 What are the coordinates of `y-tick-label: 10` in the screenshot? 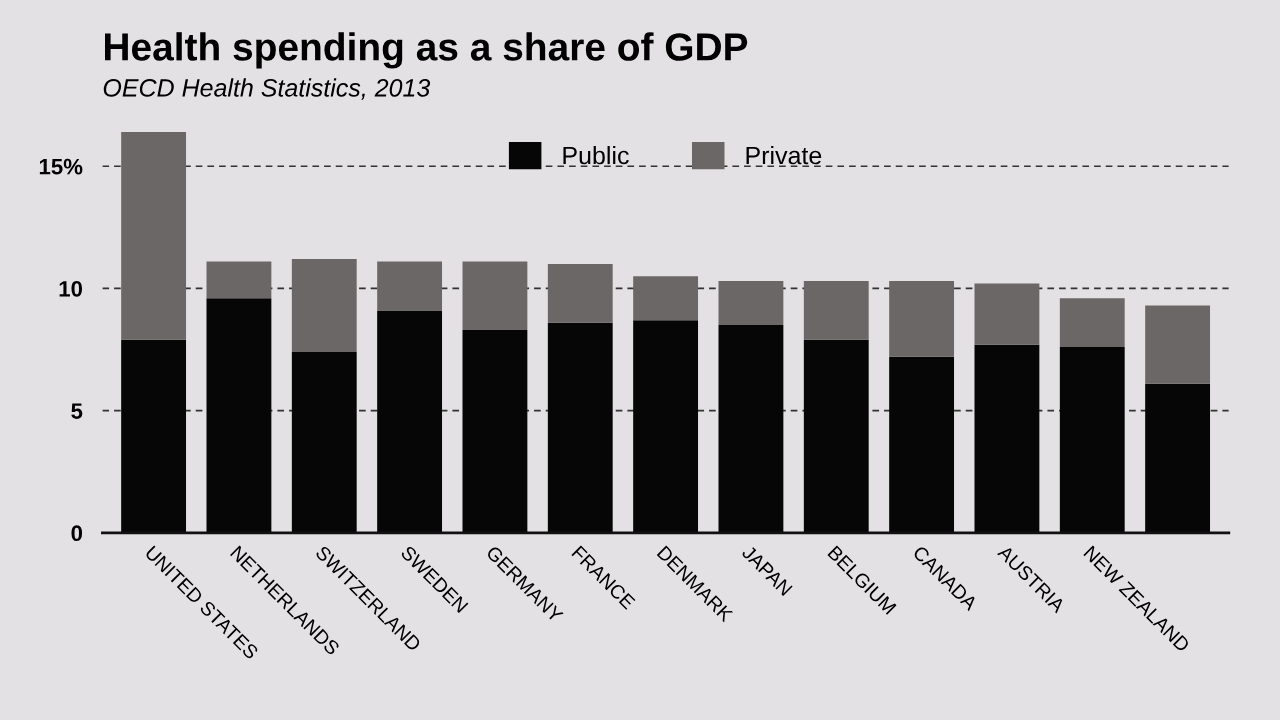 It's located at (71, 288).